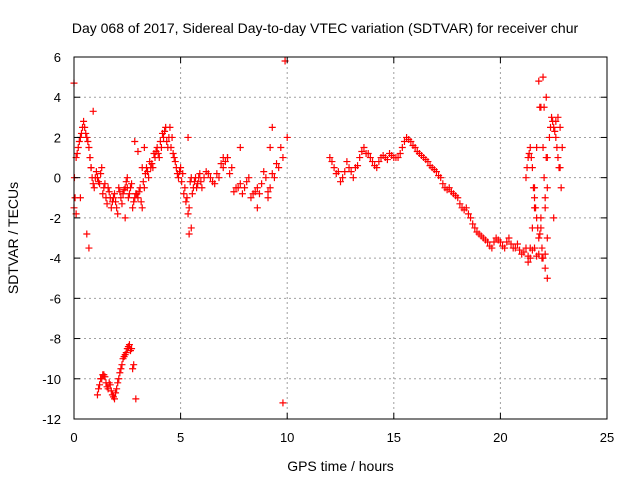 This screenshot has width=640, height=480. Describe the element at coordinates (55, 298) in the screenshot. I see `y-tick-label: -6` at that location.